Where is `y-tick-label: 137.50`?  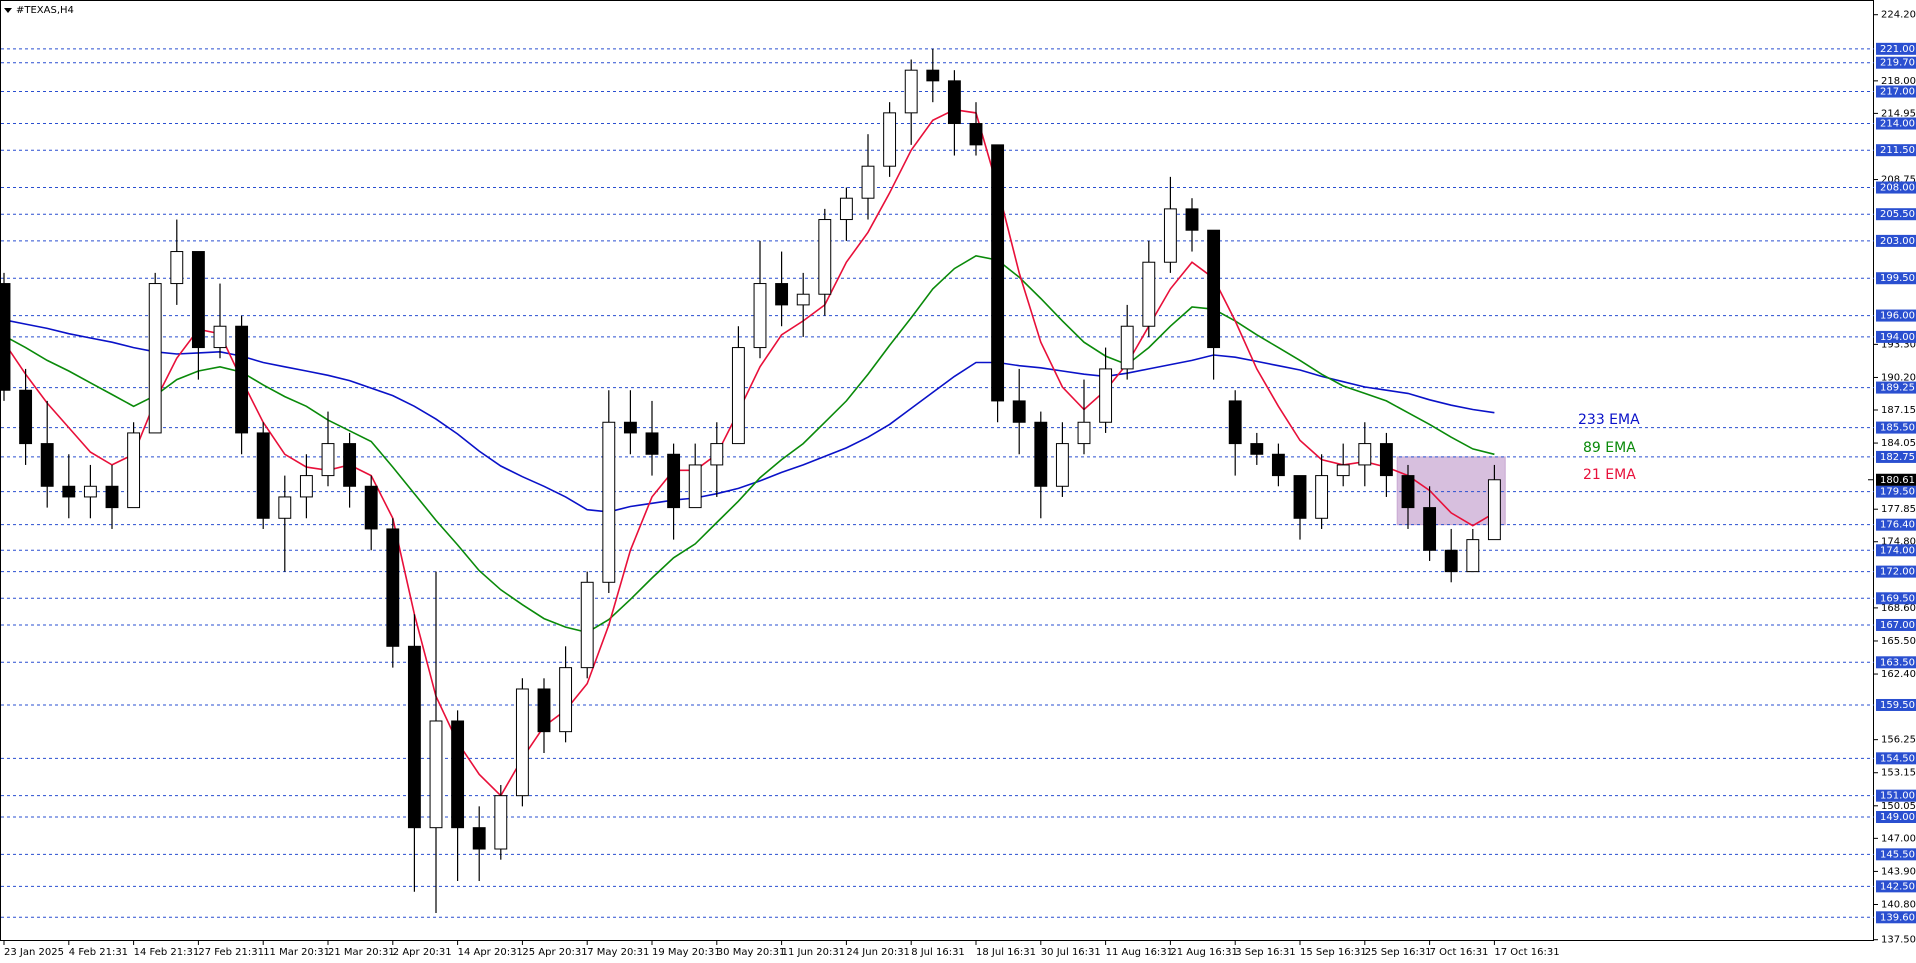 y-tick-label: 137.50 is located at coordinates (1898, 940).